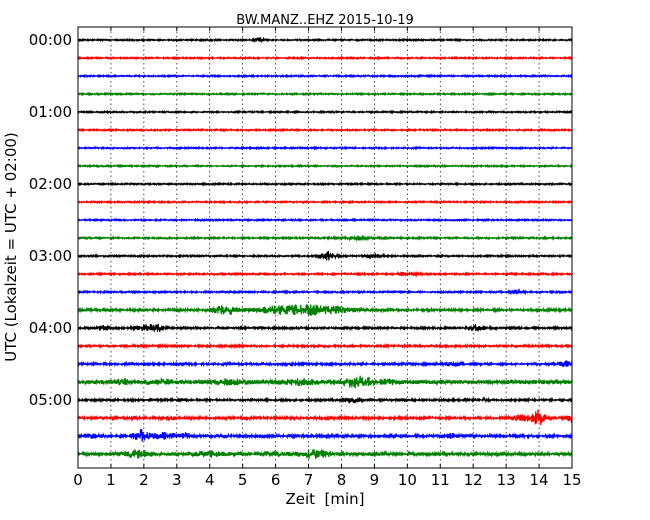 Image resolution: width=650 pixels, height=520 pixels. What do you see at coordinates (50, 40) in the screenshot?
I see `y-tick-label: 00:00` at bounding box center [50, 40].